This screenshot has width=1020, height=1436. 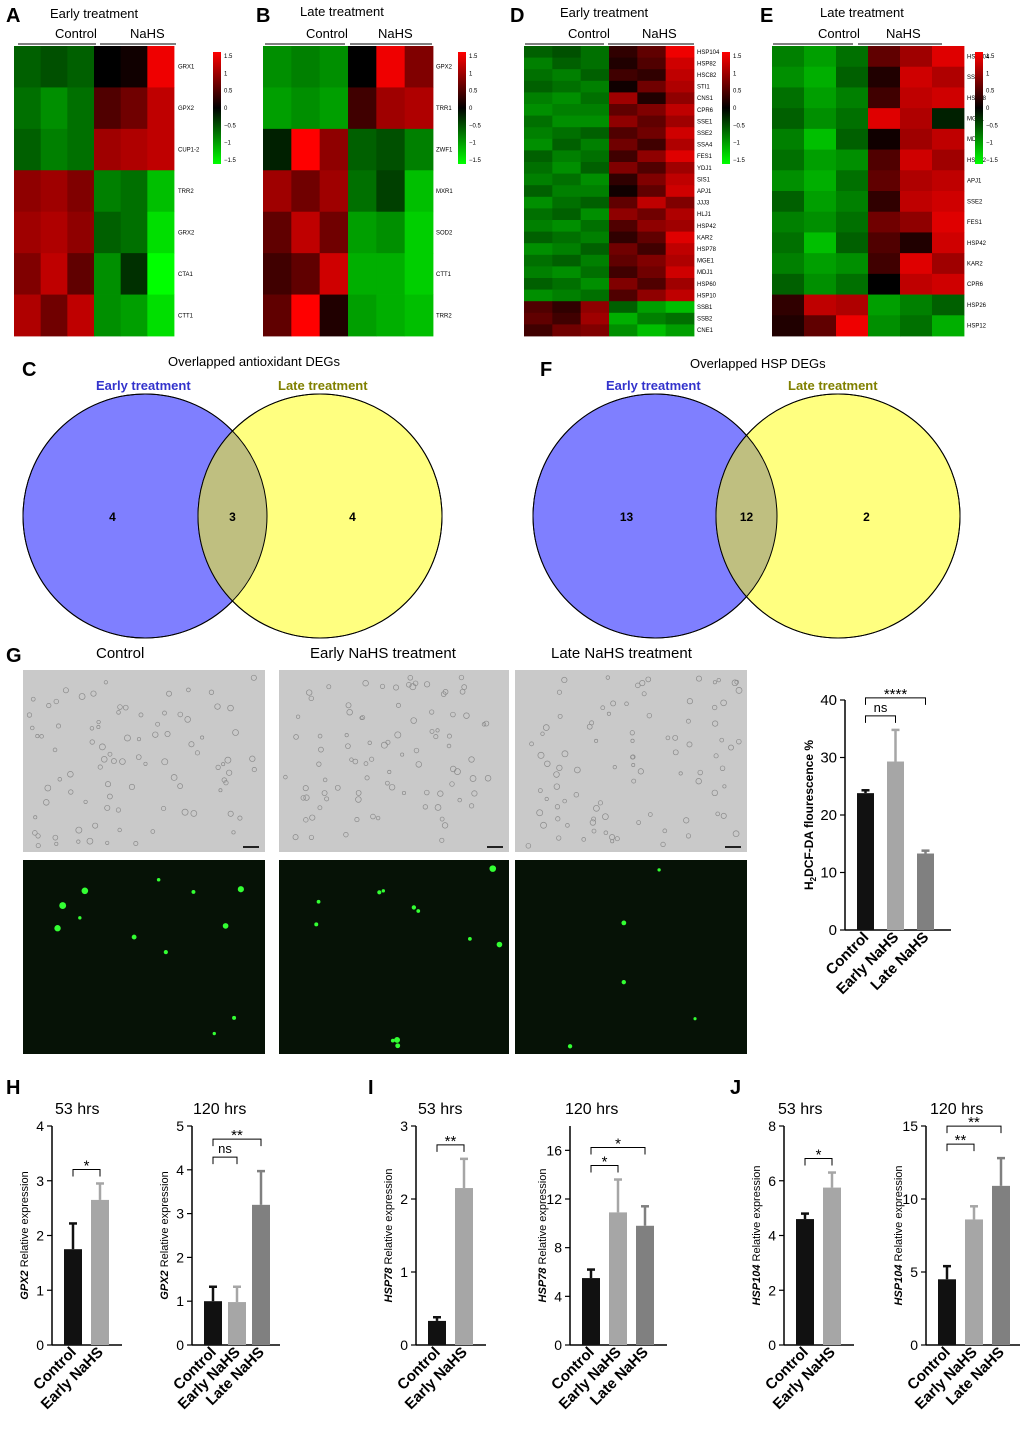 I want to click on significance-label: ns, so click(x=225, y=1148).